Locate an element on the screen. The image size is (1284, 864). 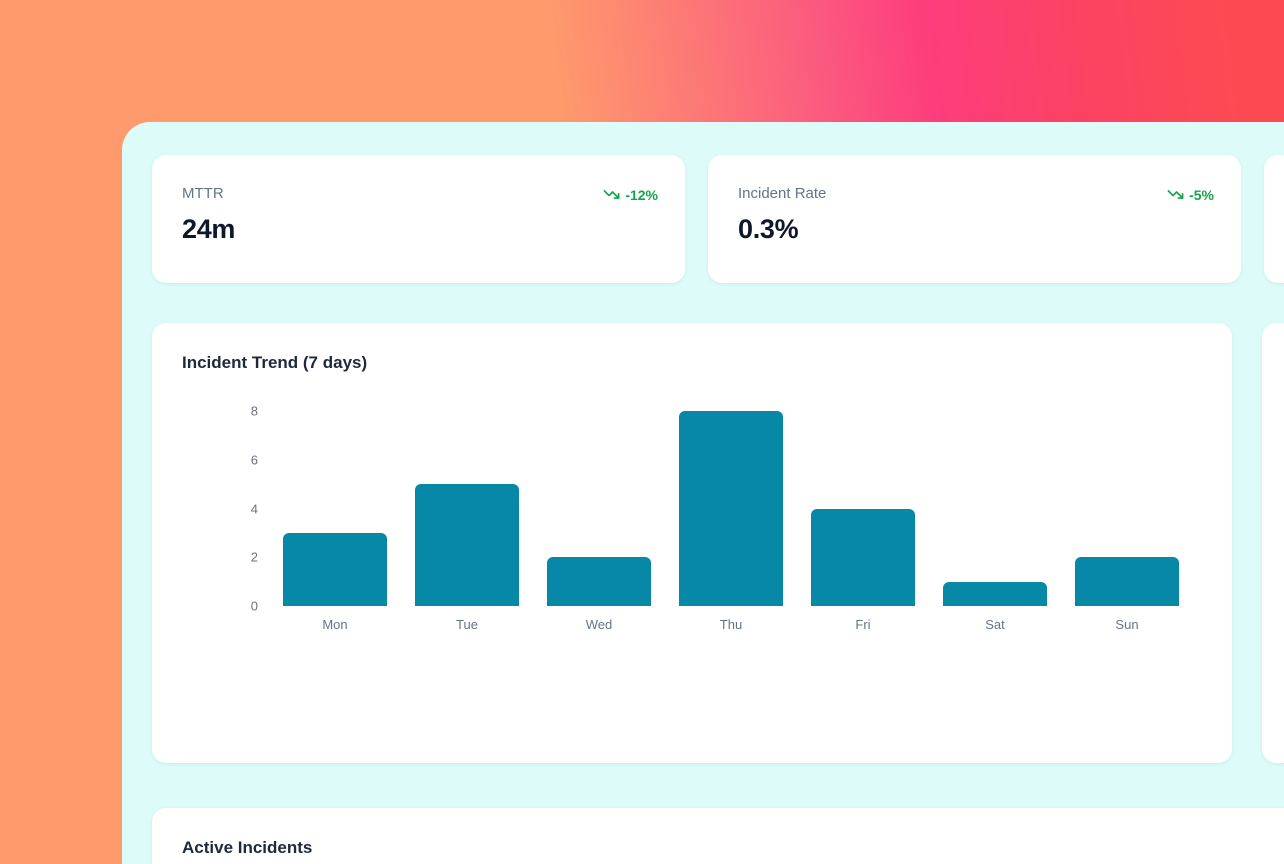
stat-value: 0.3% is located at coordinates (768, 229).